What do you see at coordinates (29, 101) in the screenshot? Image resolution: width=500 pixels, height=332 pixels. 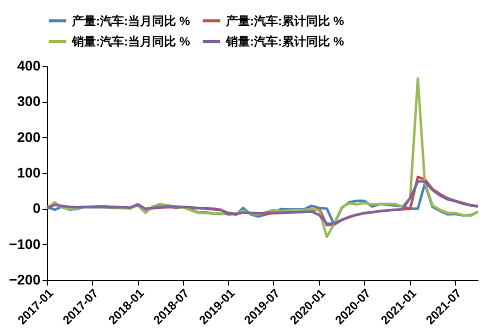 I see `y-tick-label: 300` at bounding box center [29, 101].